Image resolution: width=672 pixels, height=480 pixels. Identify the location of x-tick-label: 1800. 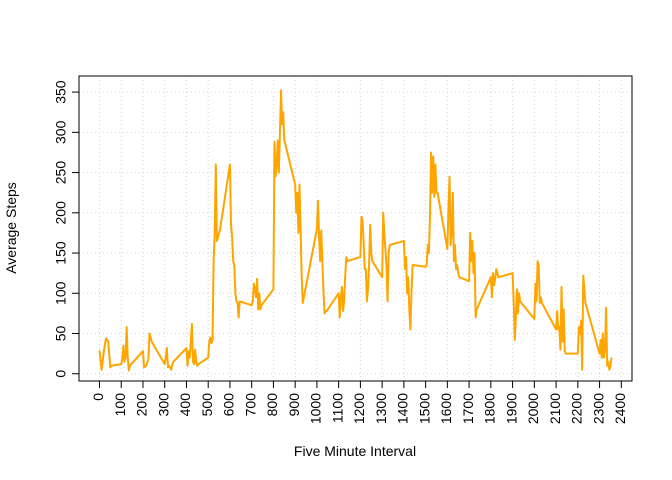
(490, 408).